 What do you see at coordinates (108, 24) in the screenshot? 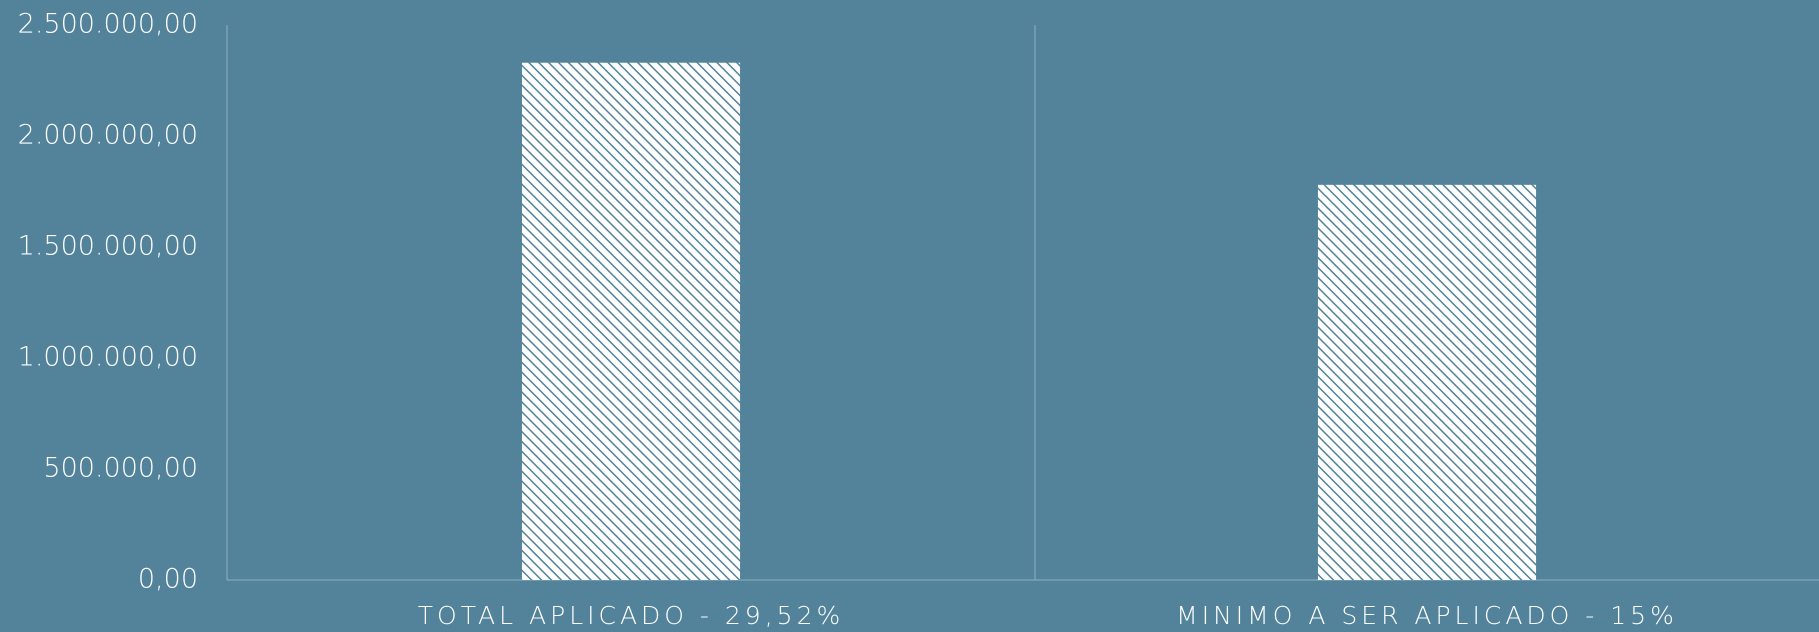
I see `y-tick-label: 2.500.000,00` at bounding box center [108, 24].